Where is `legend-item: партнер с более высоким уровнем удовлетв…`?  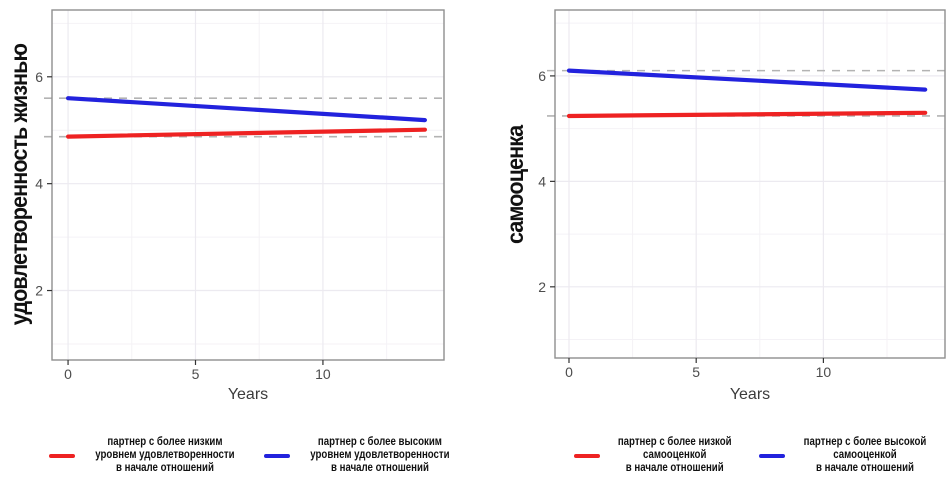 legend-item: партнер с более высоким уровнем удовлетв… is located at coordinates (363, 455).